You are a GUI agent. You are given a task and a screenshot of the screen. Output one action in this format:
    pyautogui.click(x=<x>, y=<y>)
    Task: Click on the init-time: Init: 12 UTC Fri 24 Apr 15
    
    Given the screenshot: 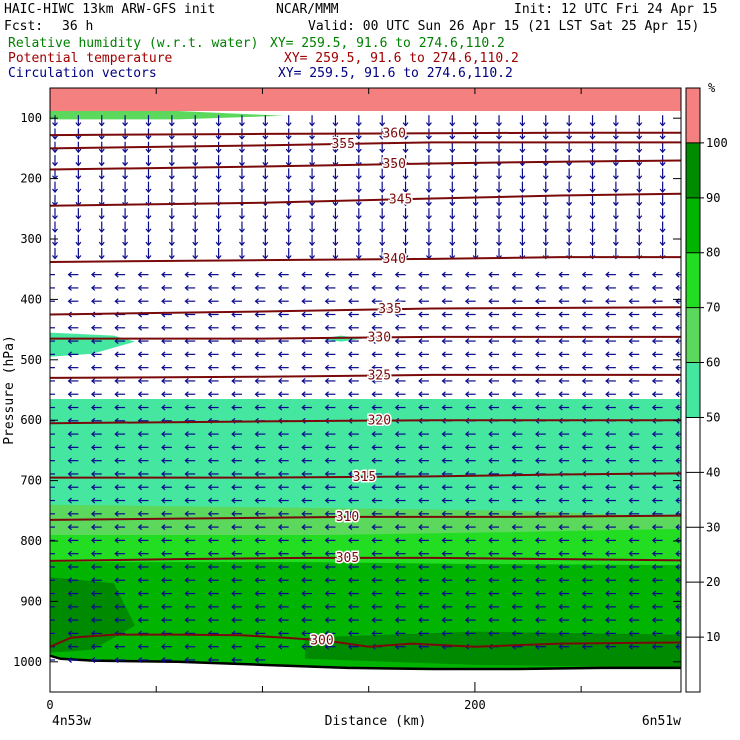 What is the action you would take?
    pyautogui.click(x=616, y=9)
    